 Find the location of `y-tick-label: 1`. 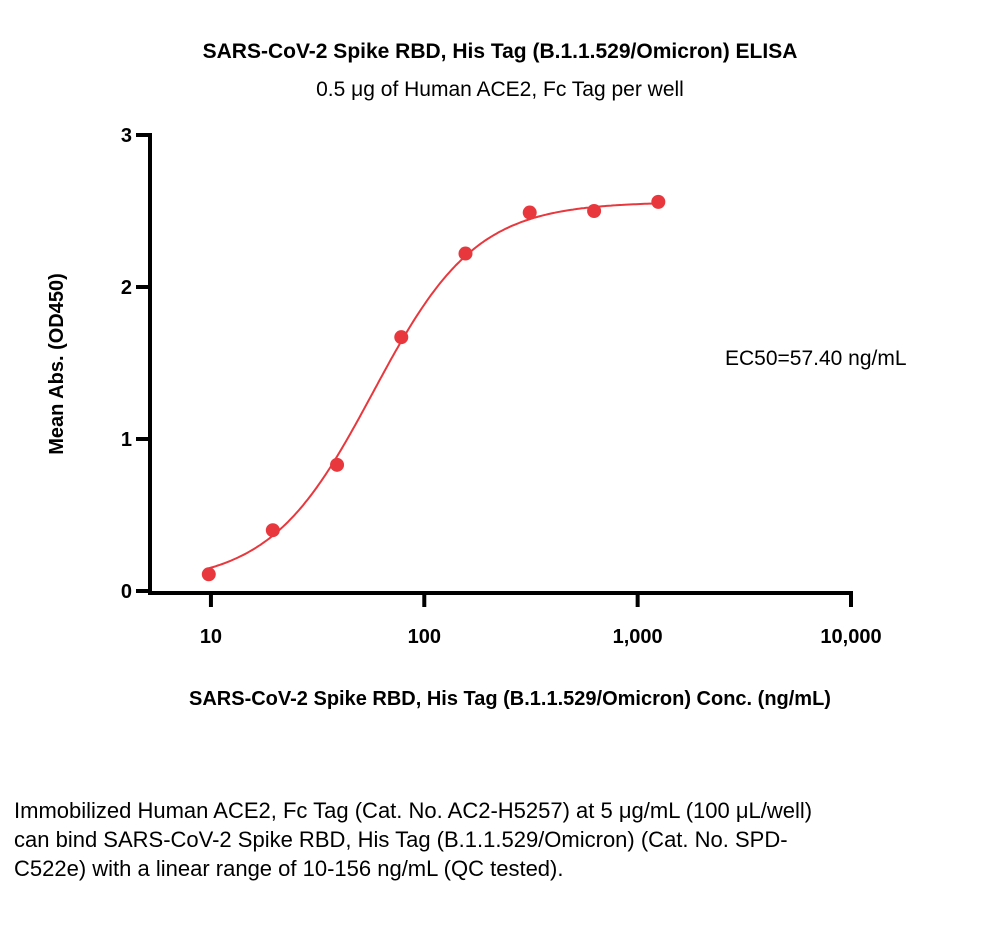

y-tick-label: 1 is located at coordinates (126, 440).